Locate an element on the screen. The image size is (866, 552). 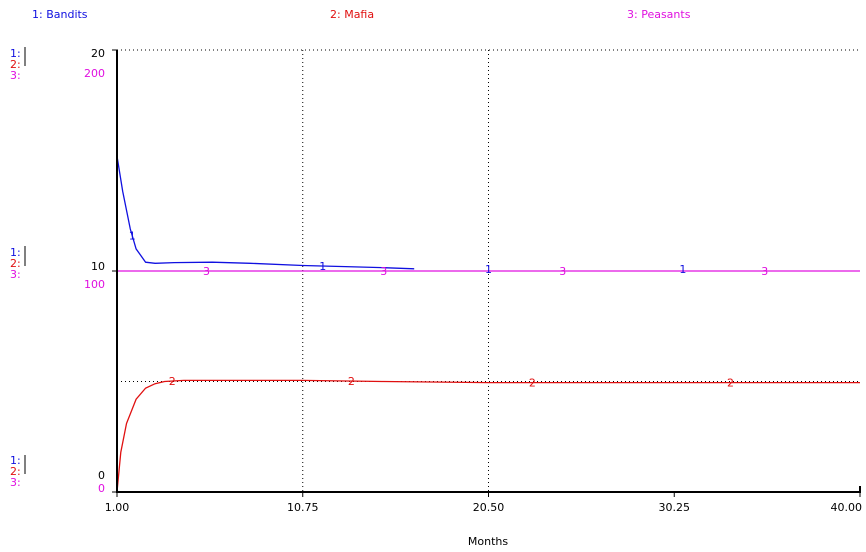
x-tick-label-2: 20.50 is located at coordinates (489, 507).